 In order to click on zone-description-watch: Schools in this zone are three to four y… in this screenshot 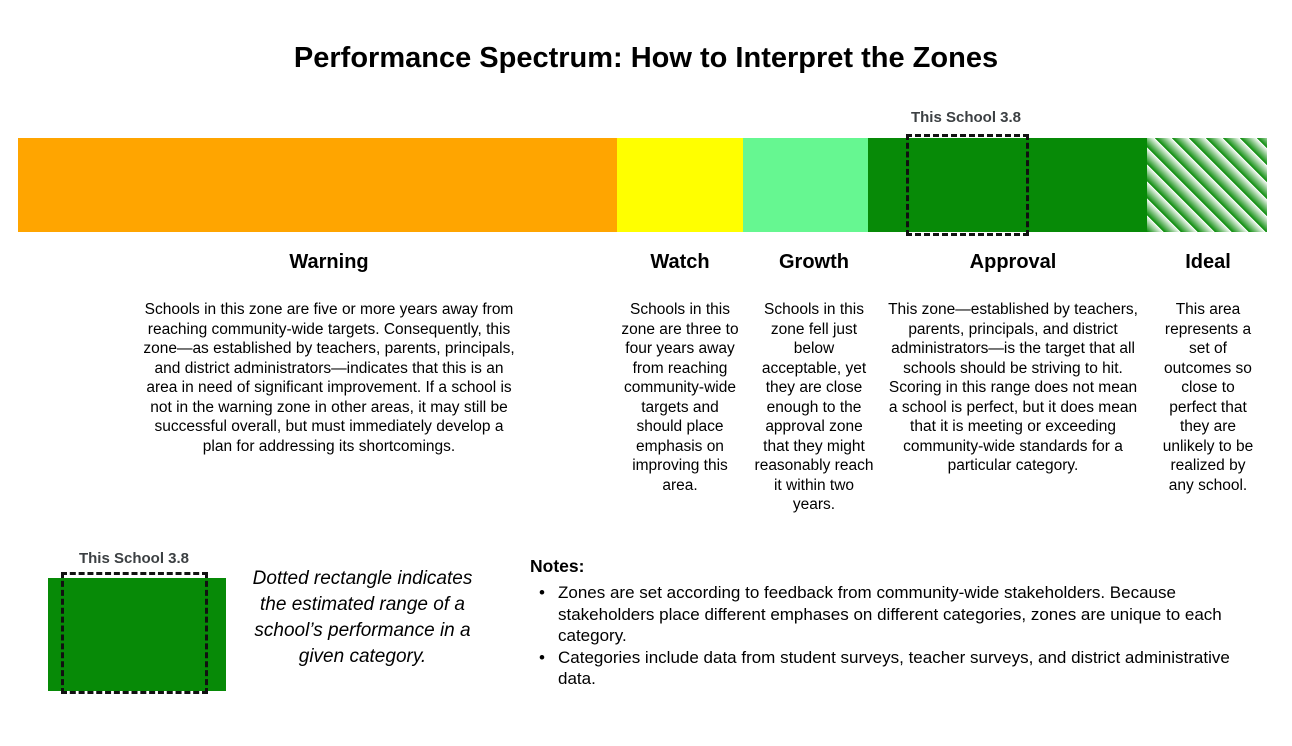, I will do `click(680, 397)`.